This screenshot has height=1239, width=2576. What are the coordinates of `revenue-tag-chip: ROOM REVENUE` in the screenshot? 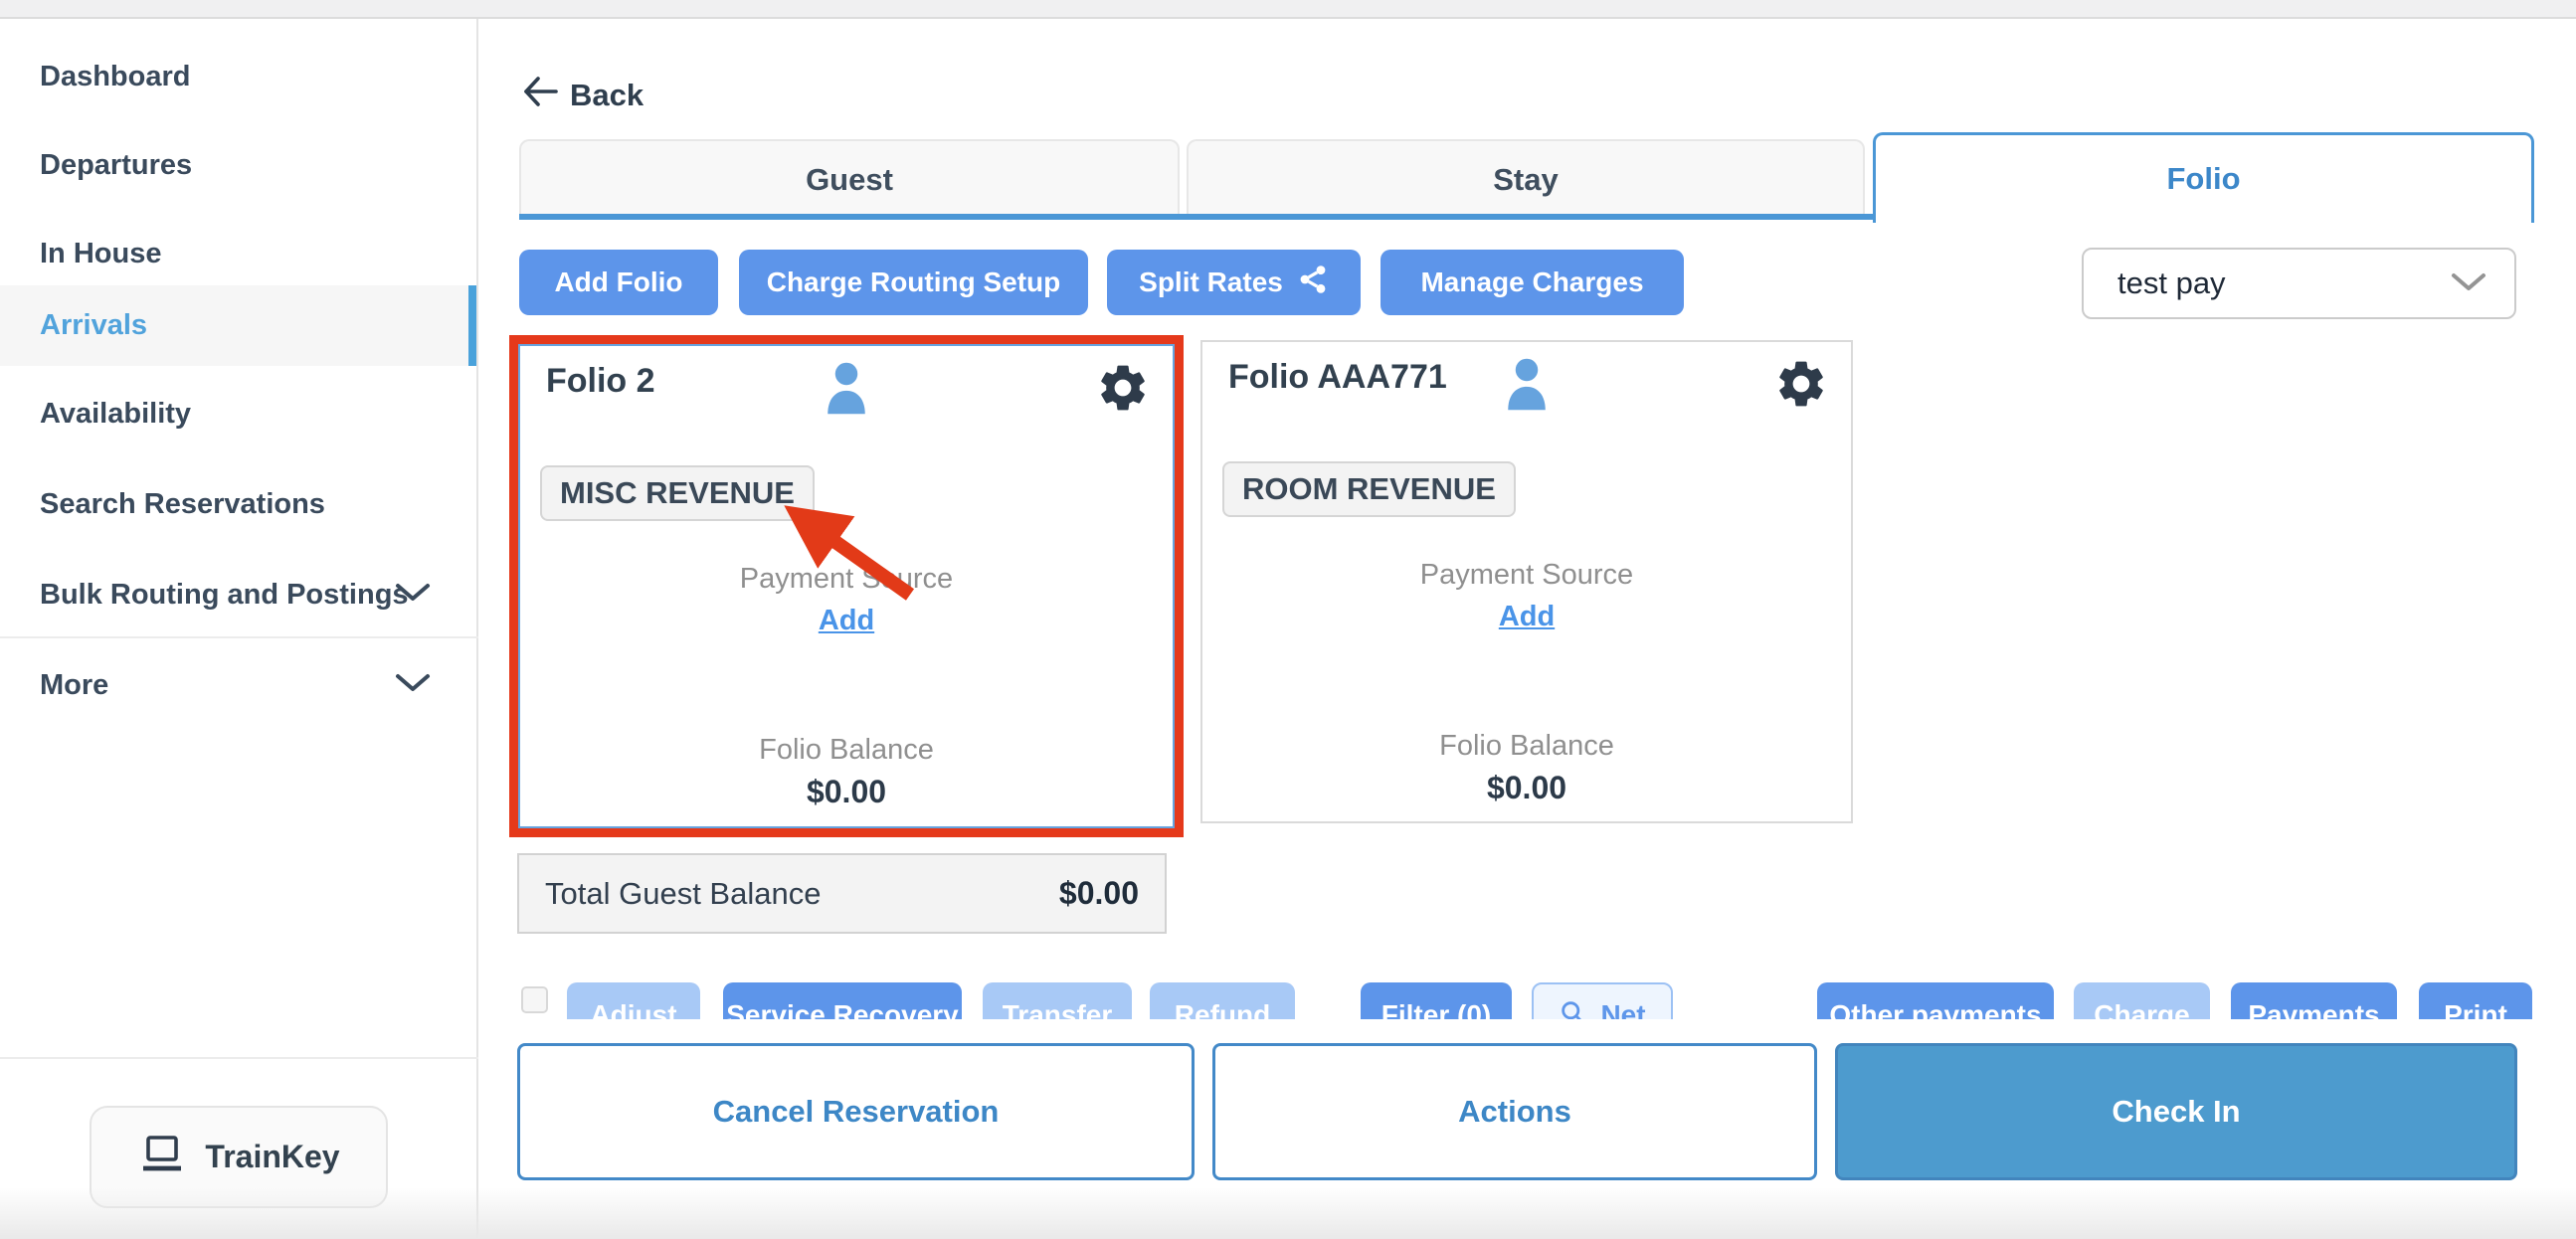 It's located at (1369, 489).